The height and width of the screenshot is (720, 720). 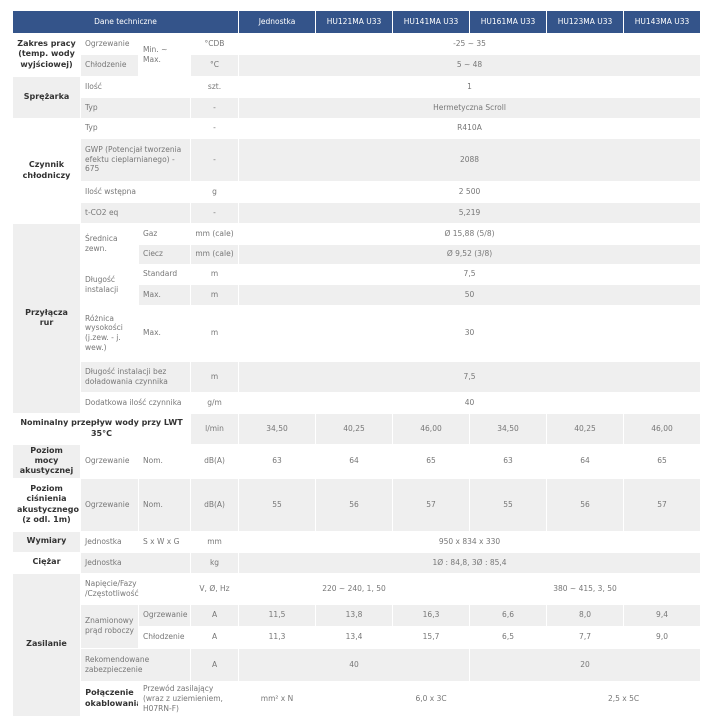 What do you see at coordinates (214, 191) in the screenshot?
I see `unit-cell: g` at bounding box center [214, 191].